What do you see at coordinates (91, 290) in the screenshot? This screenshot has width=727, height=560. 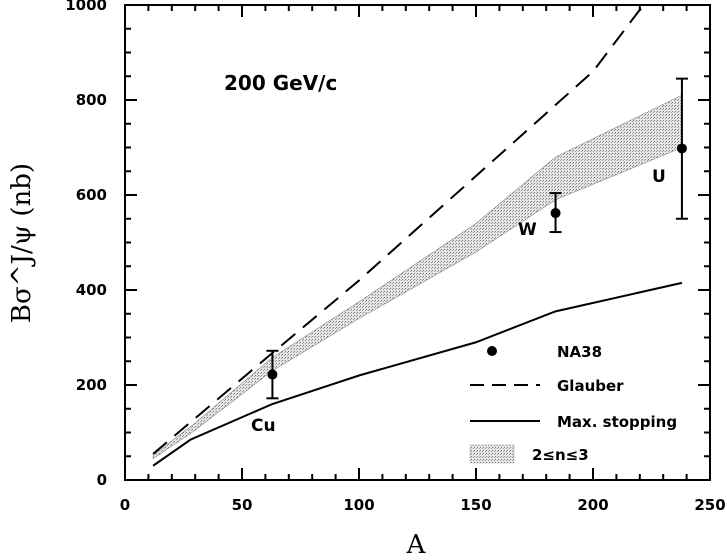 I see `y-tick-label: 400` at bounding box center [91, 290].